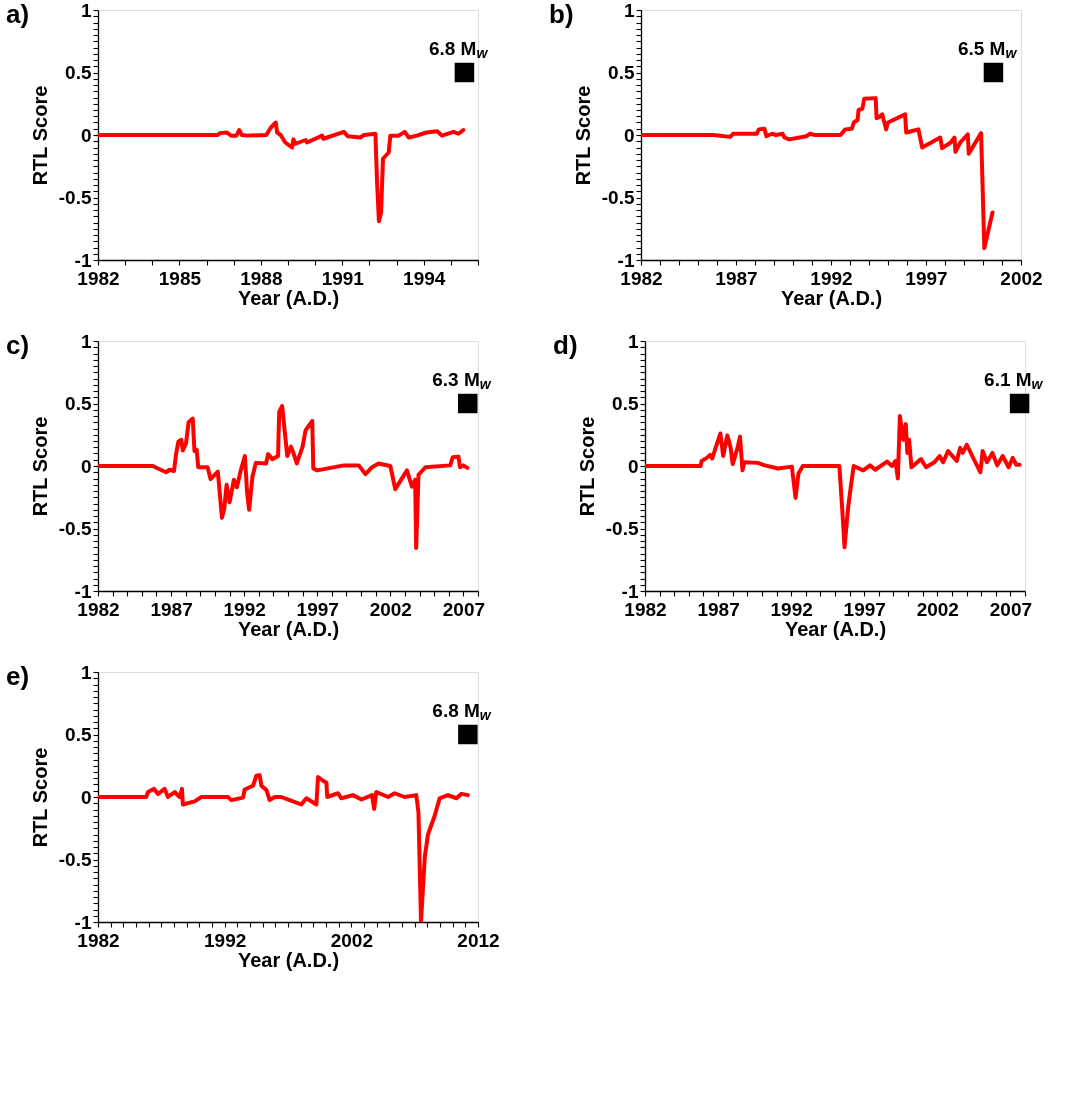  I want to click on chart-title: d), so click(565, 345).